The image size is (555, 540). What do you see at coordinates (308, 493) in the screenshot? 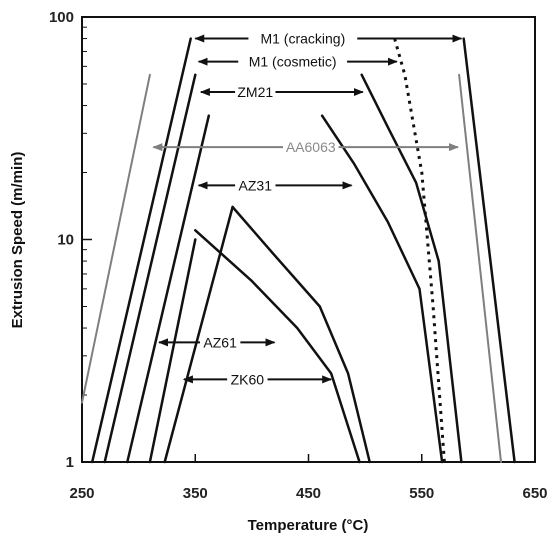
I see `x-tick-label-450: 450` at bounding box center [308, 493].